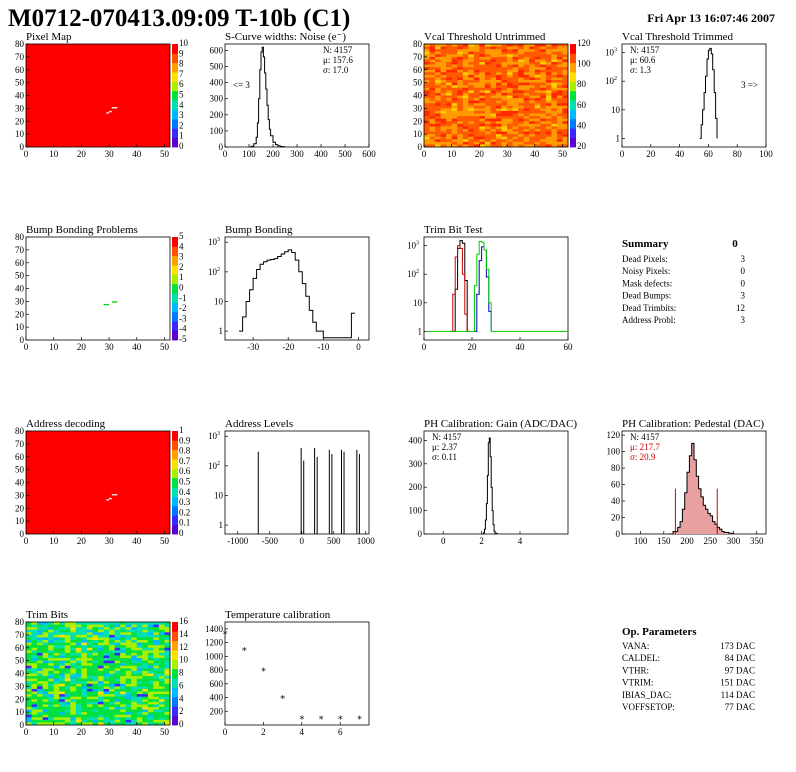 This screenshot has width=796, height=772. I want to click on y-tick-label: 1400, so click(214, 629).